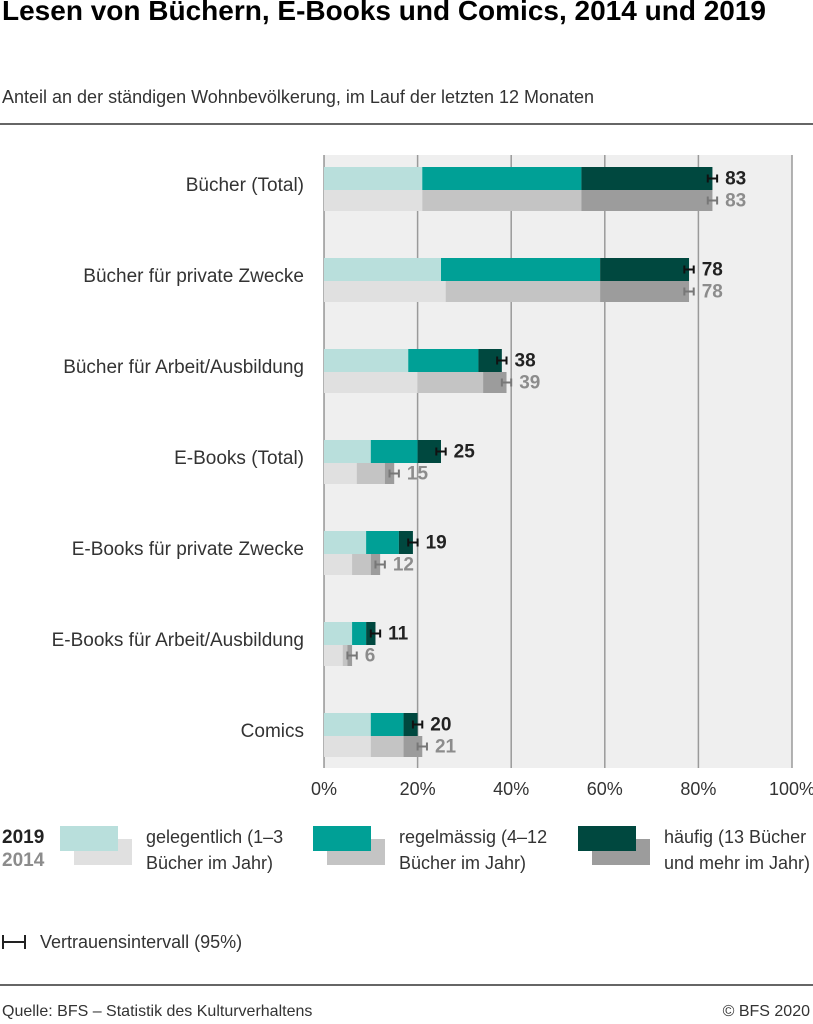 This screenshot has width=813, height=1024. I want to click on total-label: 20, so click(440, 725).